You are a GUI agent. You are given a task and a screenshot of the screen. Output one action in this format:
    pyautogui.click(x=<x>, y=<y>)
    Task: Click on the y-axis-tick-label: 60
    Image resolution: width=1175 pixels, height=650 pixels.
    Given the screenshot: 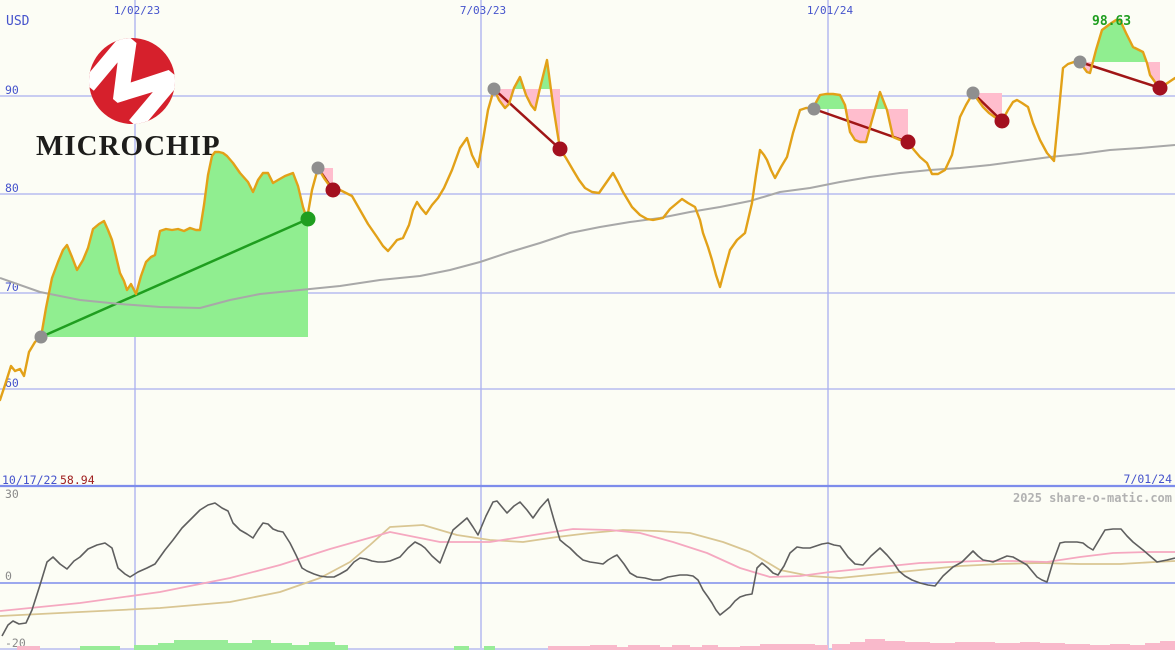 What is the action you would take?
    pyautogui.click(x=12, y=383)
    